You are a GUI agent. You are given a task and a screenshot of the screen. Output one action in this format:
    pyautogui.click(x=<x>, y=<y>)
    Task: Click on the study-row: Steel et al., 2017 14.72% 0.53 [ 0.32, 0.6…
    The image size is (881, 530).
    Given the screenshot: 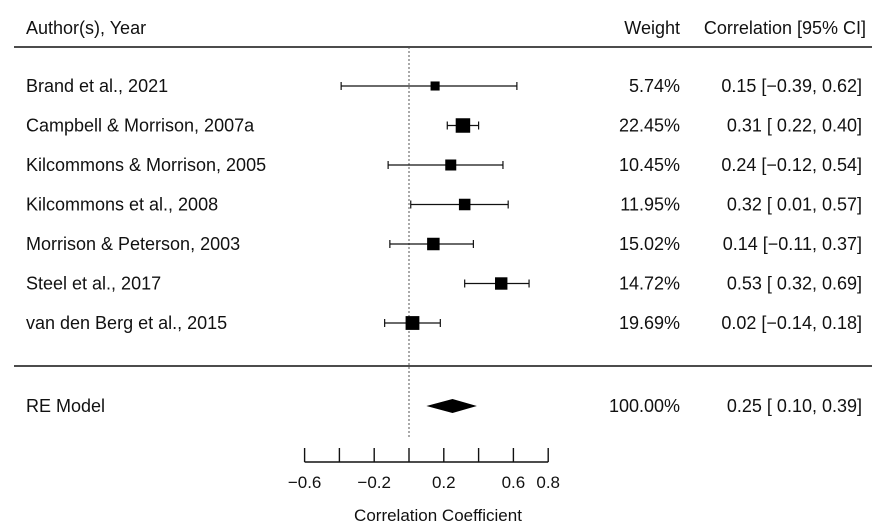 What is the action you would take?
    pyautogui.click(x=444, y=284)
    